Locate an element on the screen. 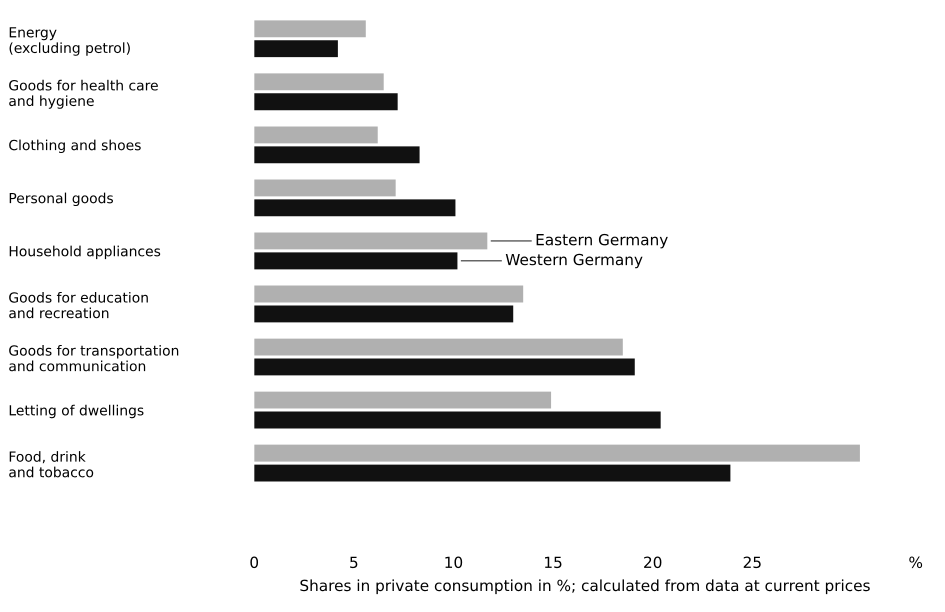 The image size is (945, 612). y-tick-label: Clothing and shoes is located at coordinates (75, 147).